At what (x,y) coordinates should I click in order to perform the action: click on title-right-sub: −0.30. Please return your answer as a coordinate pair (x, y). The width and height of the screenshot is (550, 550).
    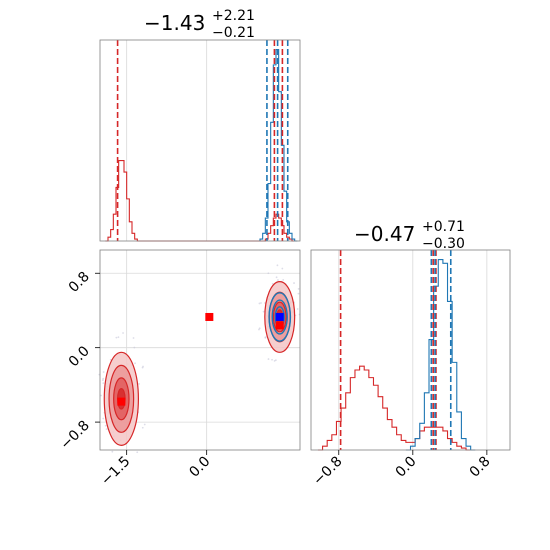
    Looking at the image, I should click on (443, 244).